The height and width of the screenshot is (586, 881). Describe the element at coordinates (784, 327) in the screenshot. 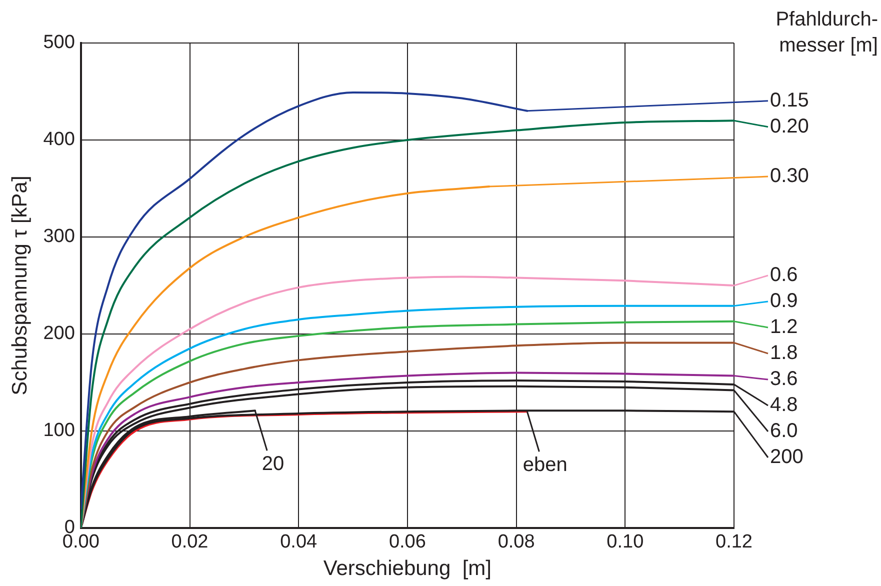

I see `legend-label: 1.2` at that location.